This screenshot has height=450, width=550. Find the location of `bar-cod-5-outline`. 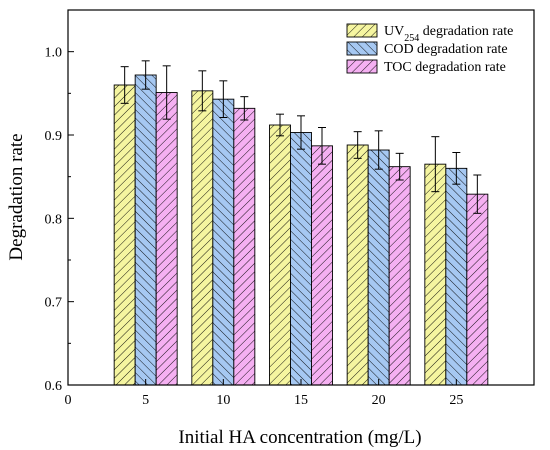

bar-cod-5-outline is located at coordinates (145, 230).